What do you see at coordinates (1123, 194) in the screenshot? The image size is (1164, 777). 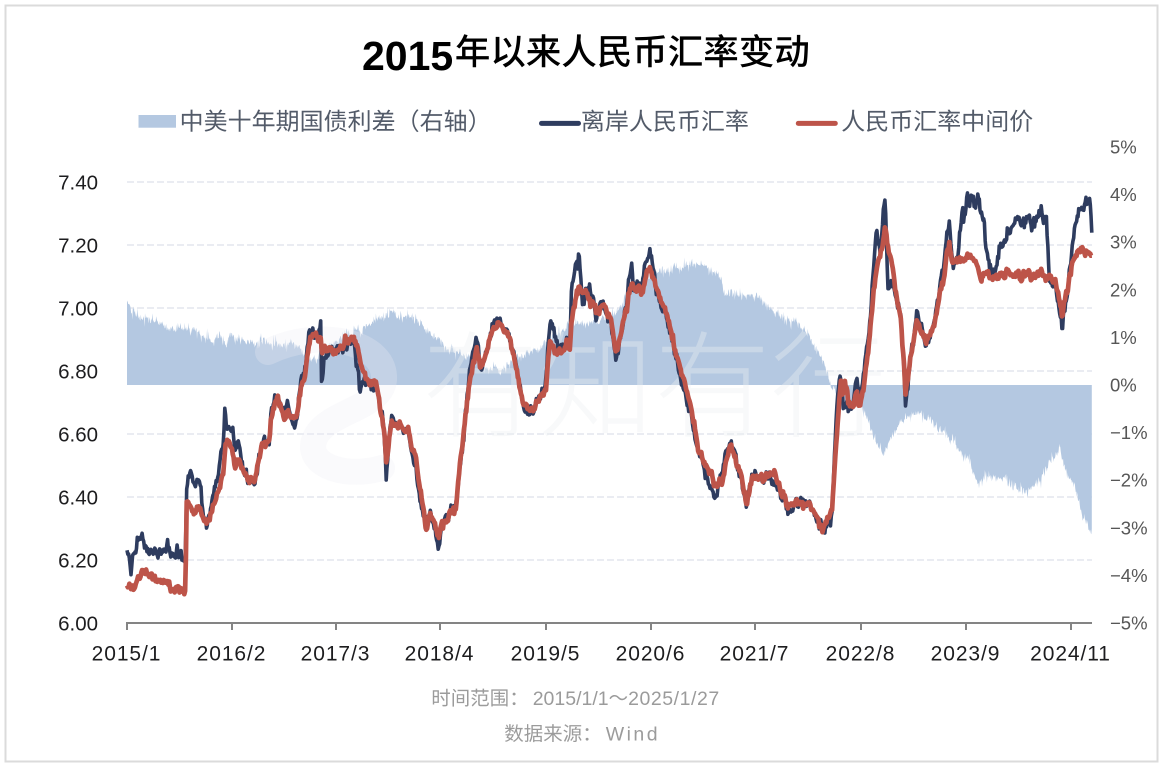 I see `svg-text: 4%` at bounding box center [1123, 194].